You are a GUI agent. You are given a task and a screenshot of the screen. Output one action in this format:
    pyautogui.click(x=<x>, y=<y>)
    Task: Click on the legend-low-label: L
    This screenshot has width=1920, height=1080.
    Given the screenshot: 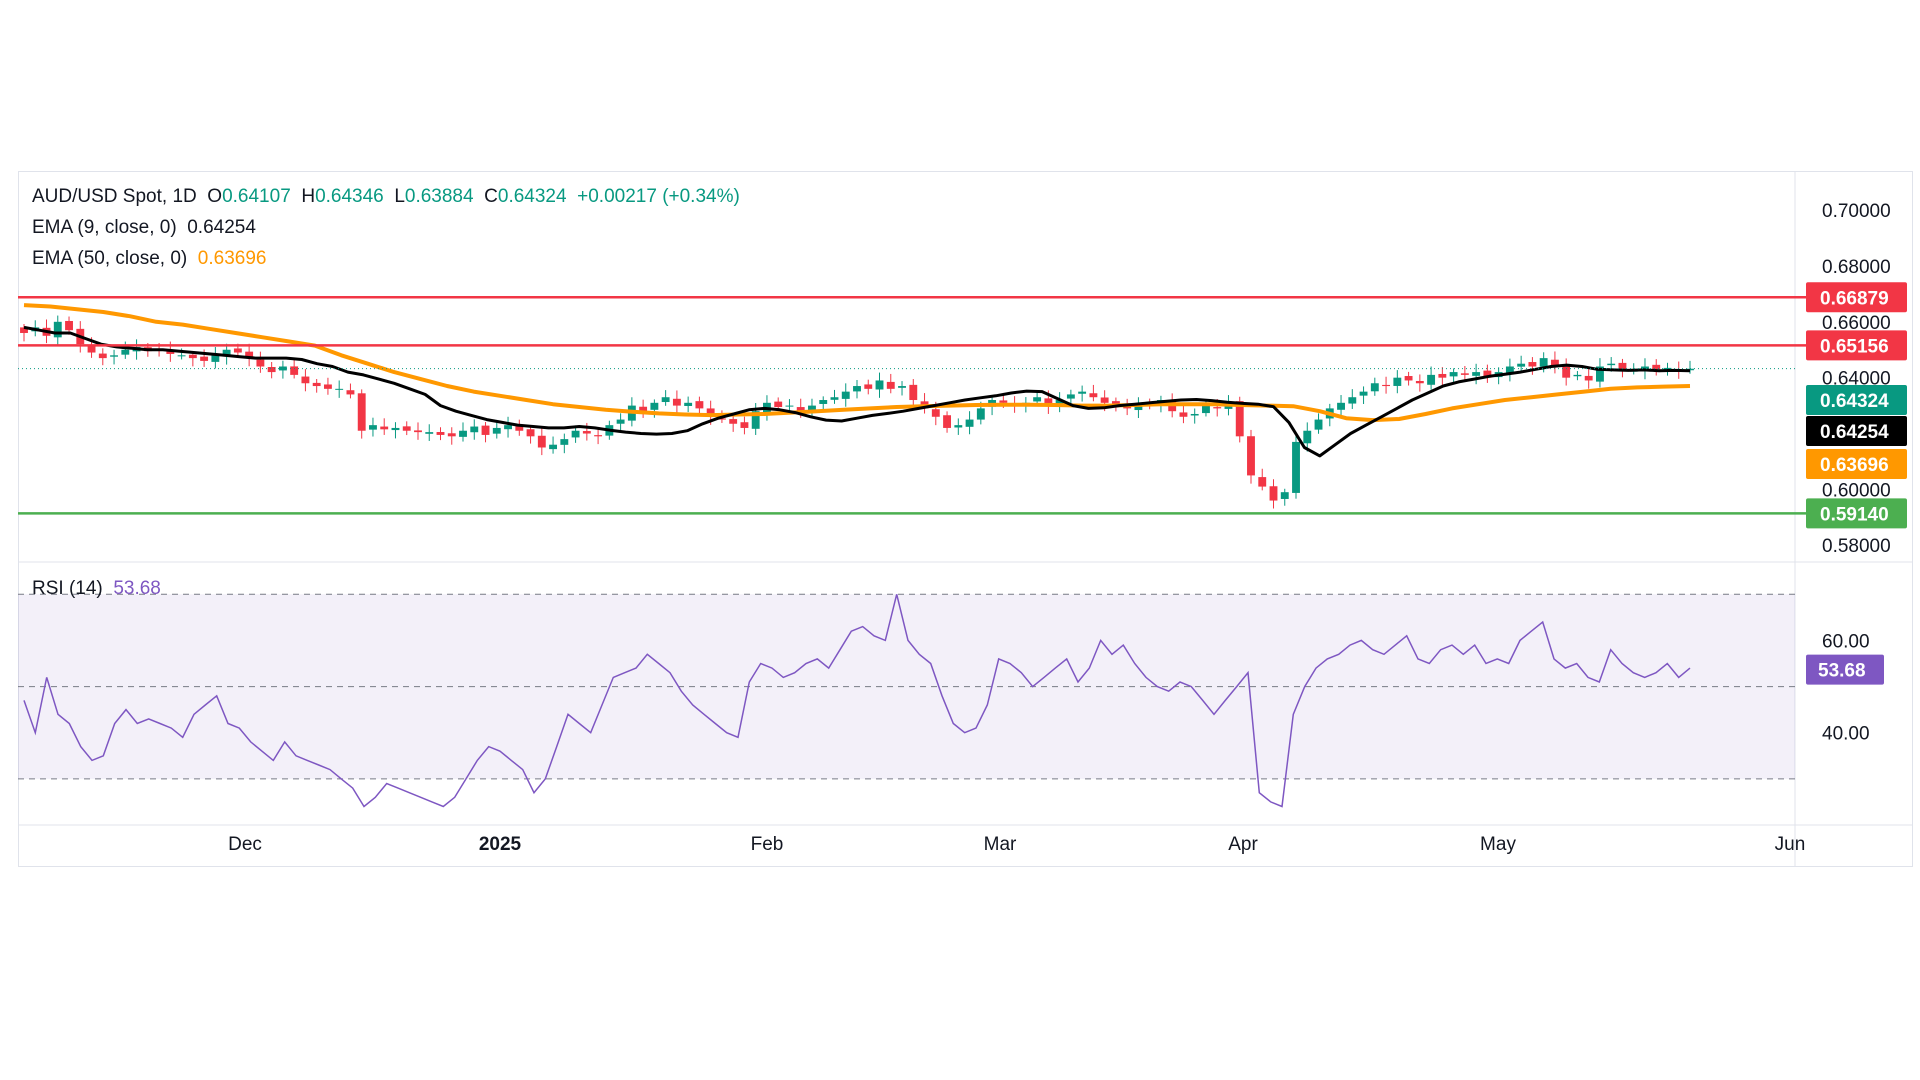 What is the action you would take?
    pyautogui.click(x=399, y=196)
    